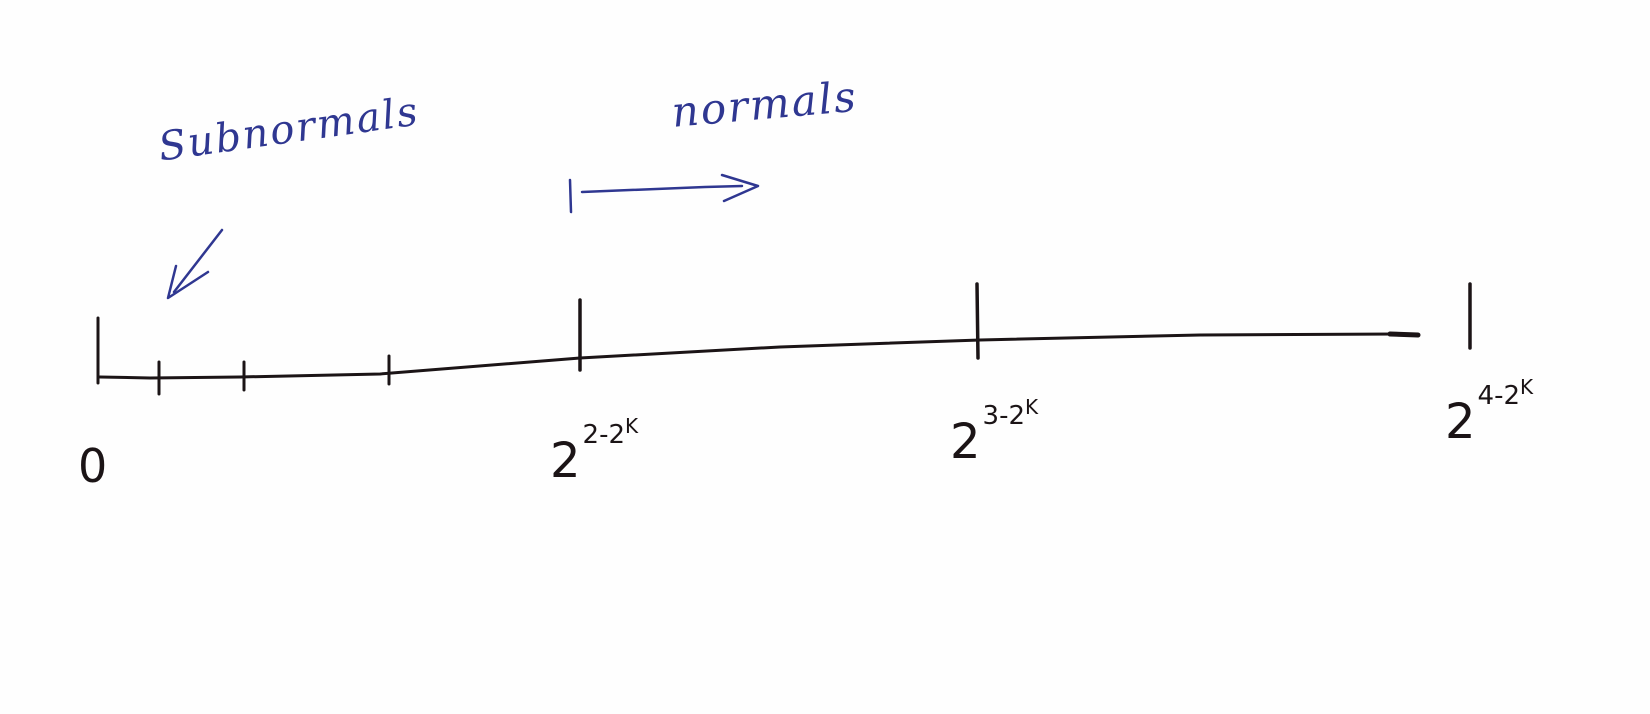  Describe the element at coordinates (994, 431) in the screenshot. I see `tick-label-2: 23-2K` at that location.